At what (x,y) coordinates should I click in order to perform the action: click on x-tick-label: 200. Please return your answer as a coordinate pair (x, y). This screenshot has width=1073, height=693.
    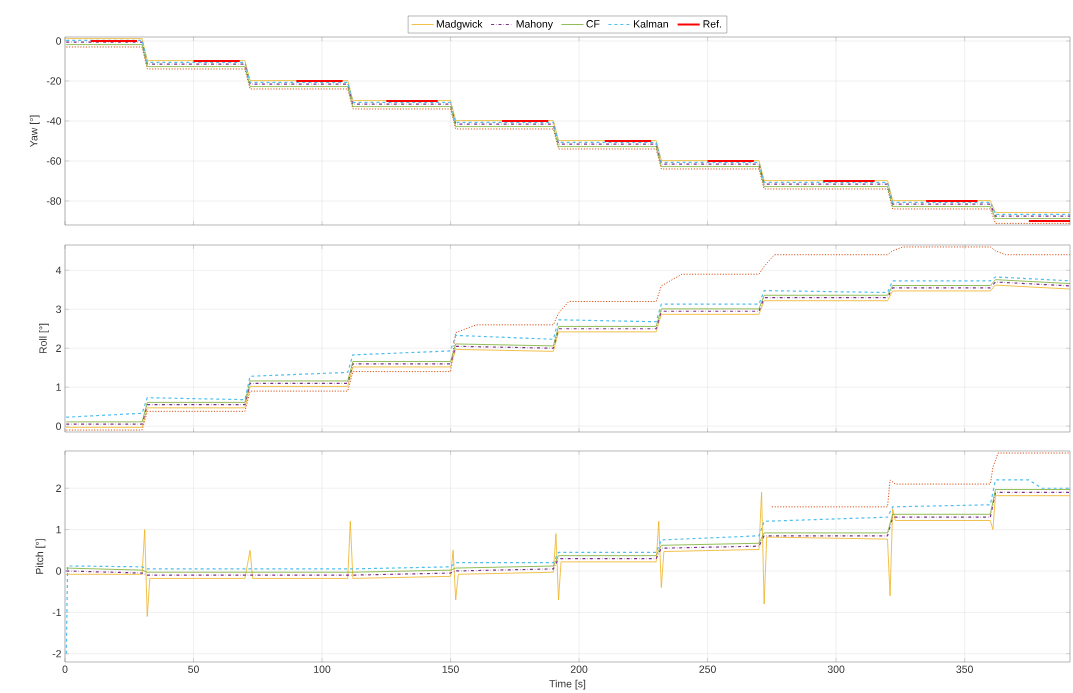
    Looking at the image, I should click on (579, 669).